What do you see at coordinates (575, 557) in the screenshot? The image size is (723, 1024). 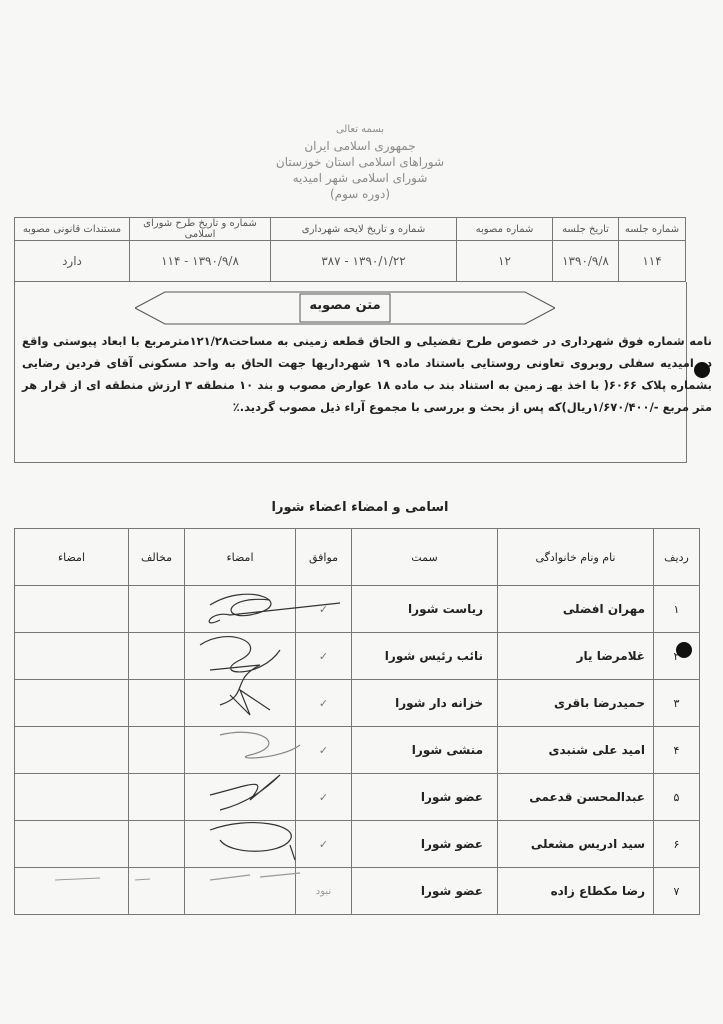 I see `header-name: نام ونام خانوادگی` at bounding box center [575, 557].